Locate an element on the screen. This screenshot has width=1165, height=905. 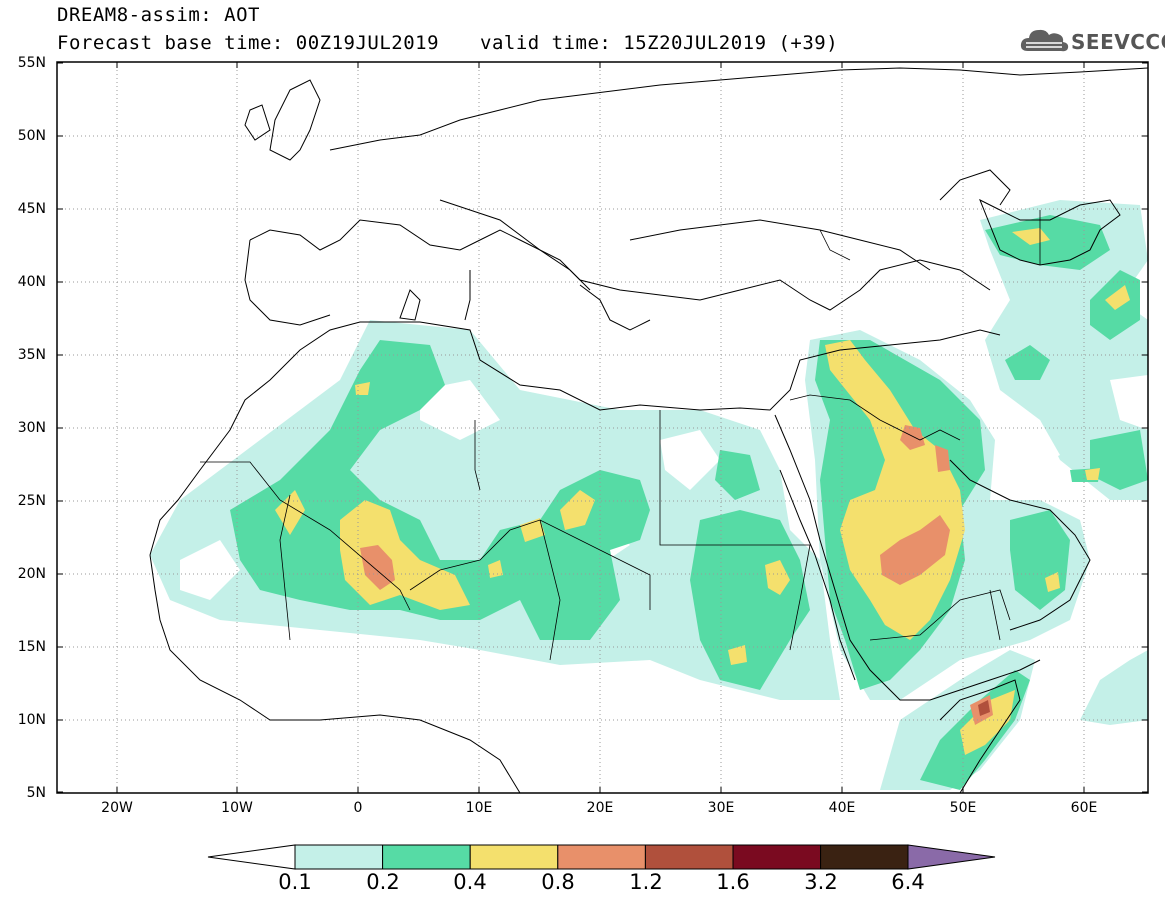
map-title: DREAM8-assim: AOT is located at coordinates (158, 15).